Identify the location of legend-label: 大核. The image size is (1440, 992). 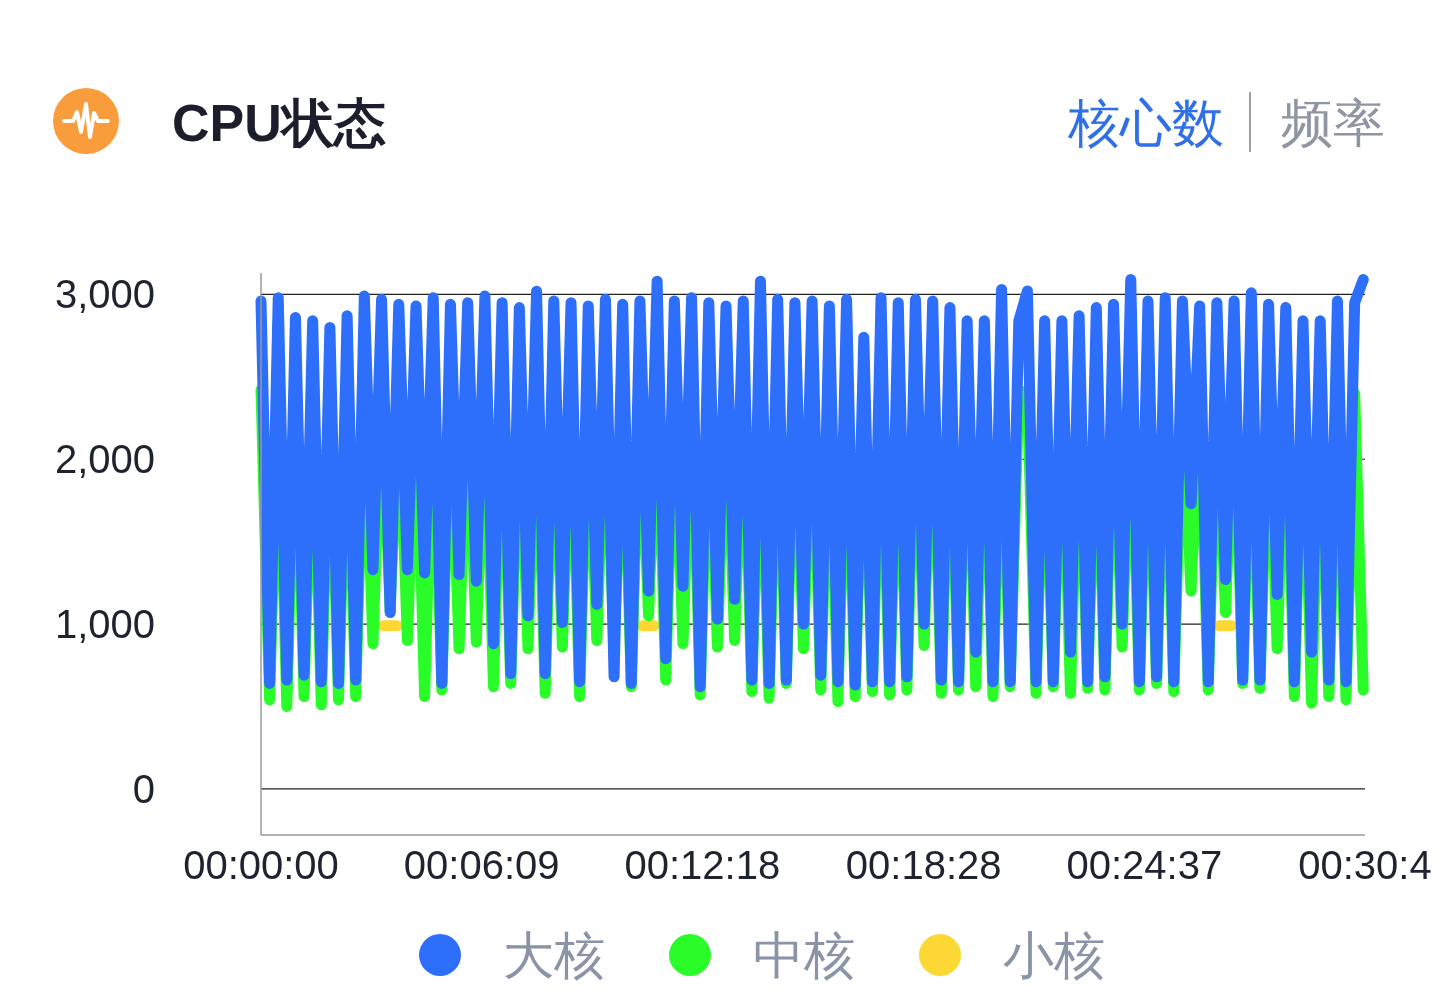
(554, 955).